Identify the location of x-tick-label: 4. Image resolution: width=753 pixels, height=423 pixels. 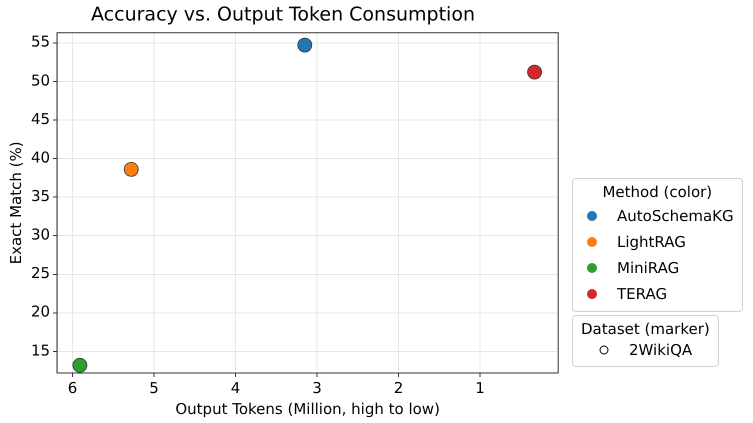
(235, 387).